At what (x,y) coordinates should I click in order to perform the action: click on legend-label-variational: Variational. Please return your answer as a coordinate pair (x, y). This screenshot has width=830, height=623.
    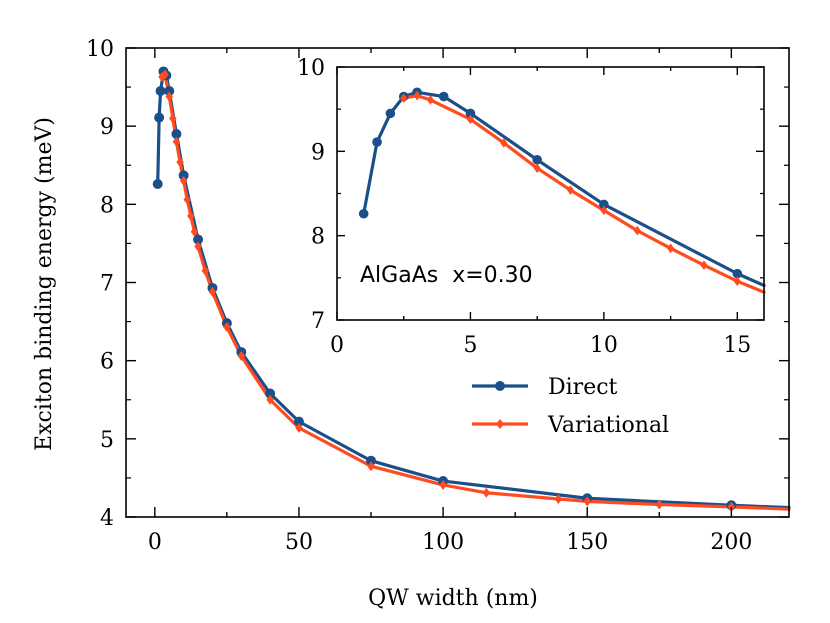
    Looking at the image, I should click on (608, 425).